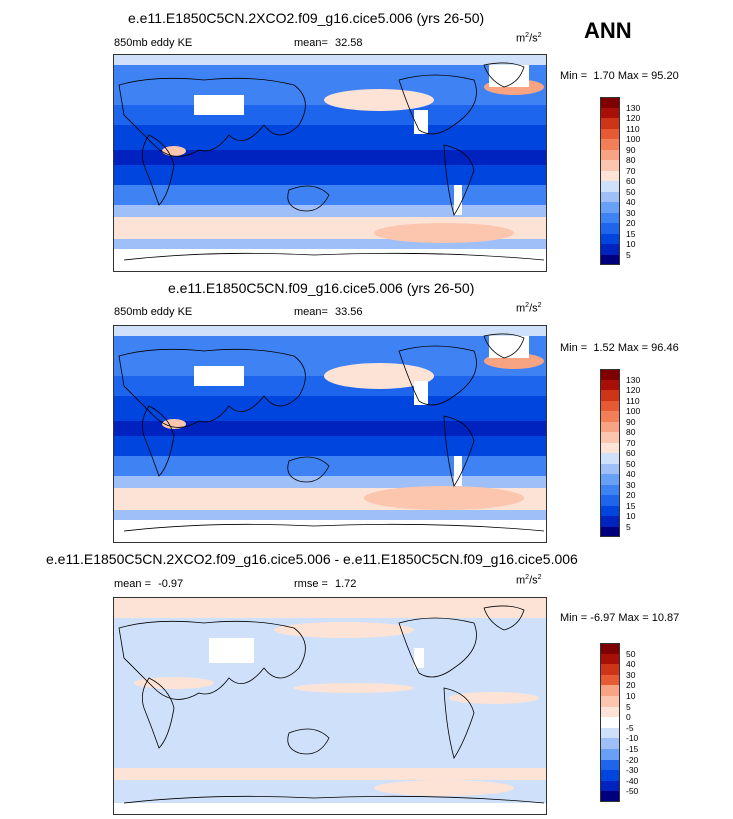 The height and width of the screenshot is (819, 733). I want to click on panel2-colorbar, so click(610, 453).